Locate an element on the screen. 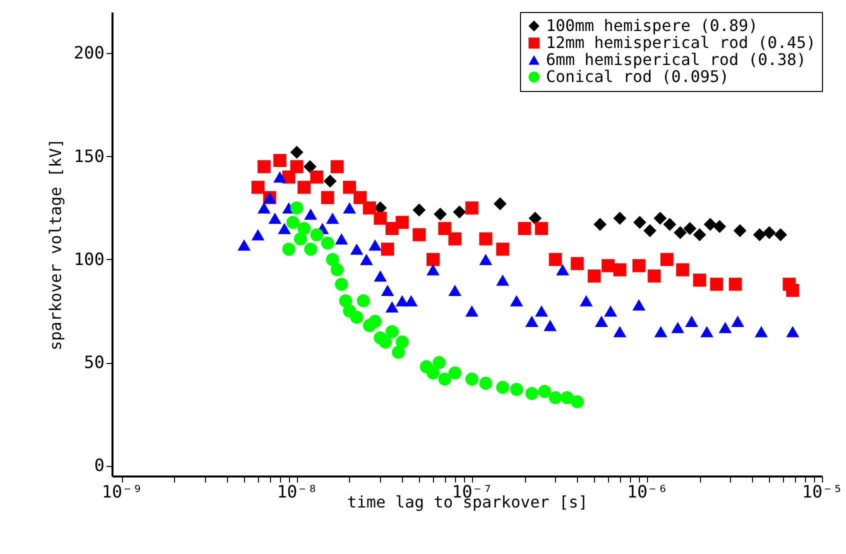 The height and width of the screenshot is (554, 846). y-tick-label: 100 is located at coordinates (89, 260).